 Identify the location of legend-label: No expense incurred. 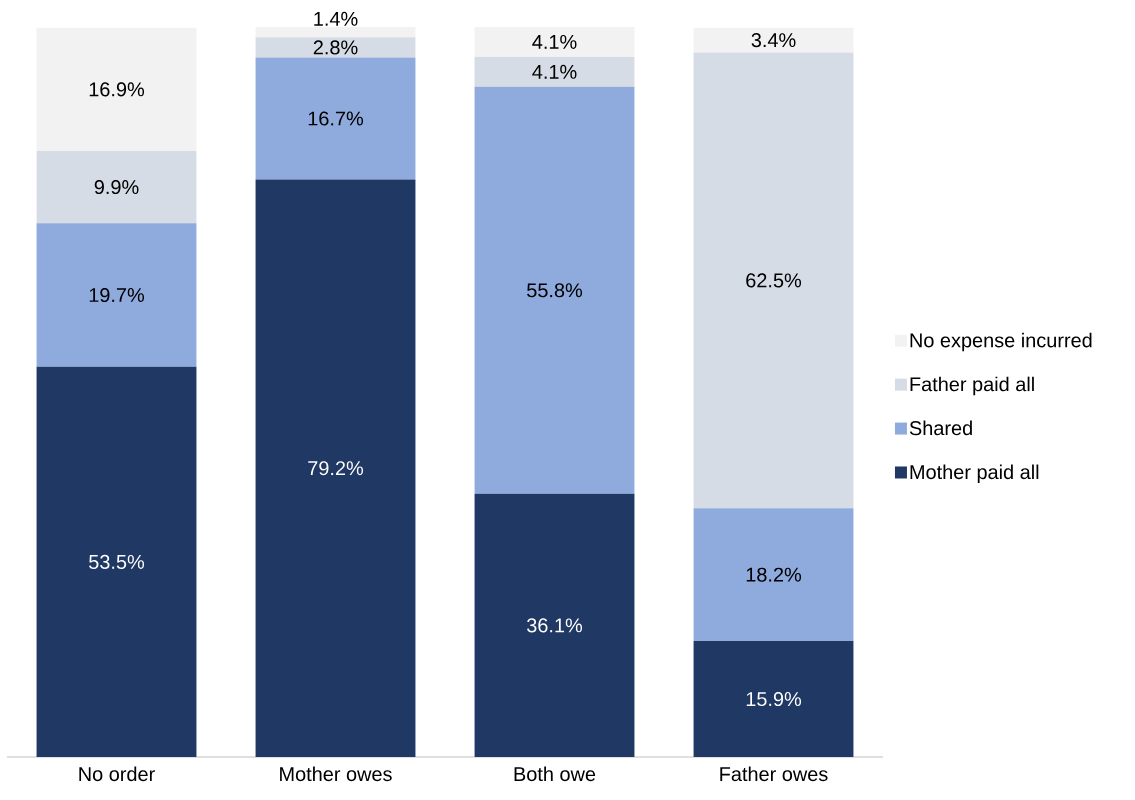
(1001, 342).